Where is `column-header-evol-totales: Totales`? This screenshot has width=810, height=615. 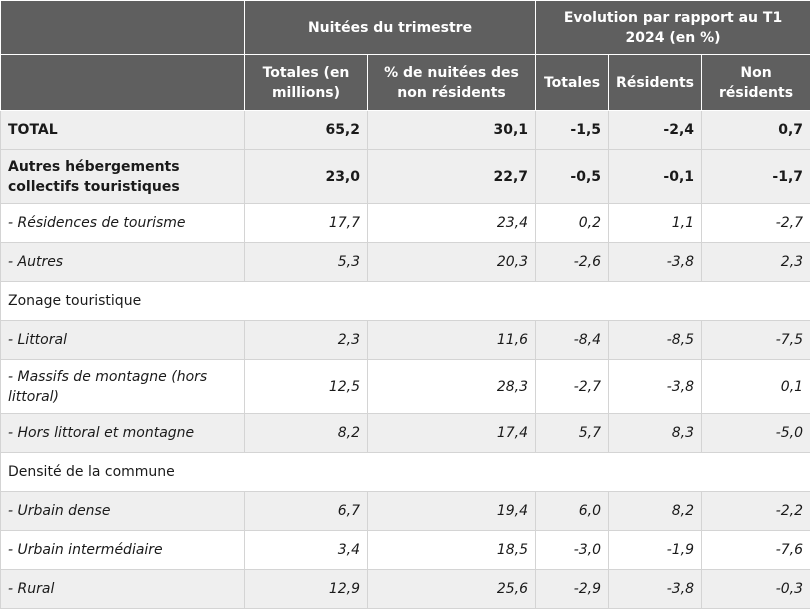 column-header-evol-totales: Totales is located at coordinates (572, 82).